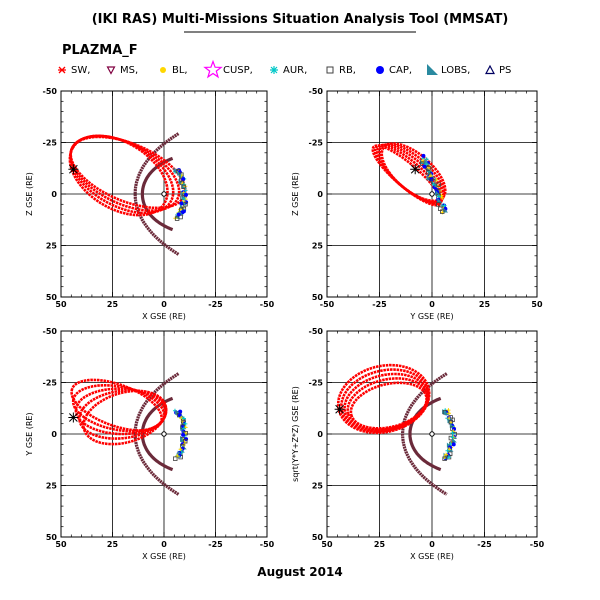 This screenshot has height=600, width=600. What do you see at coordinates (347, 70) in the screenshot?
I see `legend-label: RB,` at bounding box center [347, 70].